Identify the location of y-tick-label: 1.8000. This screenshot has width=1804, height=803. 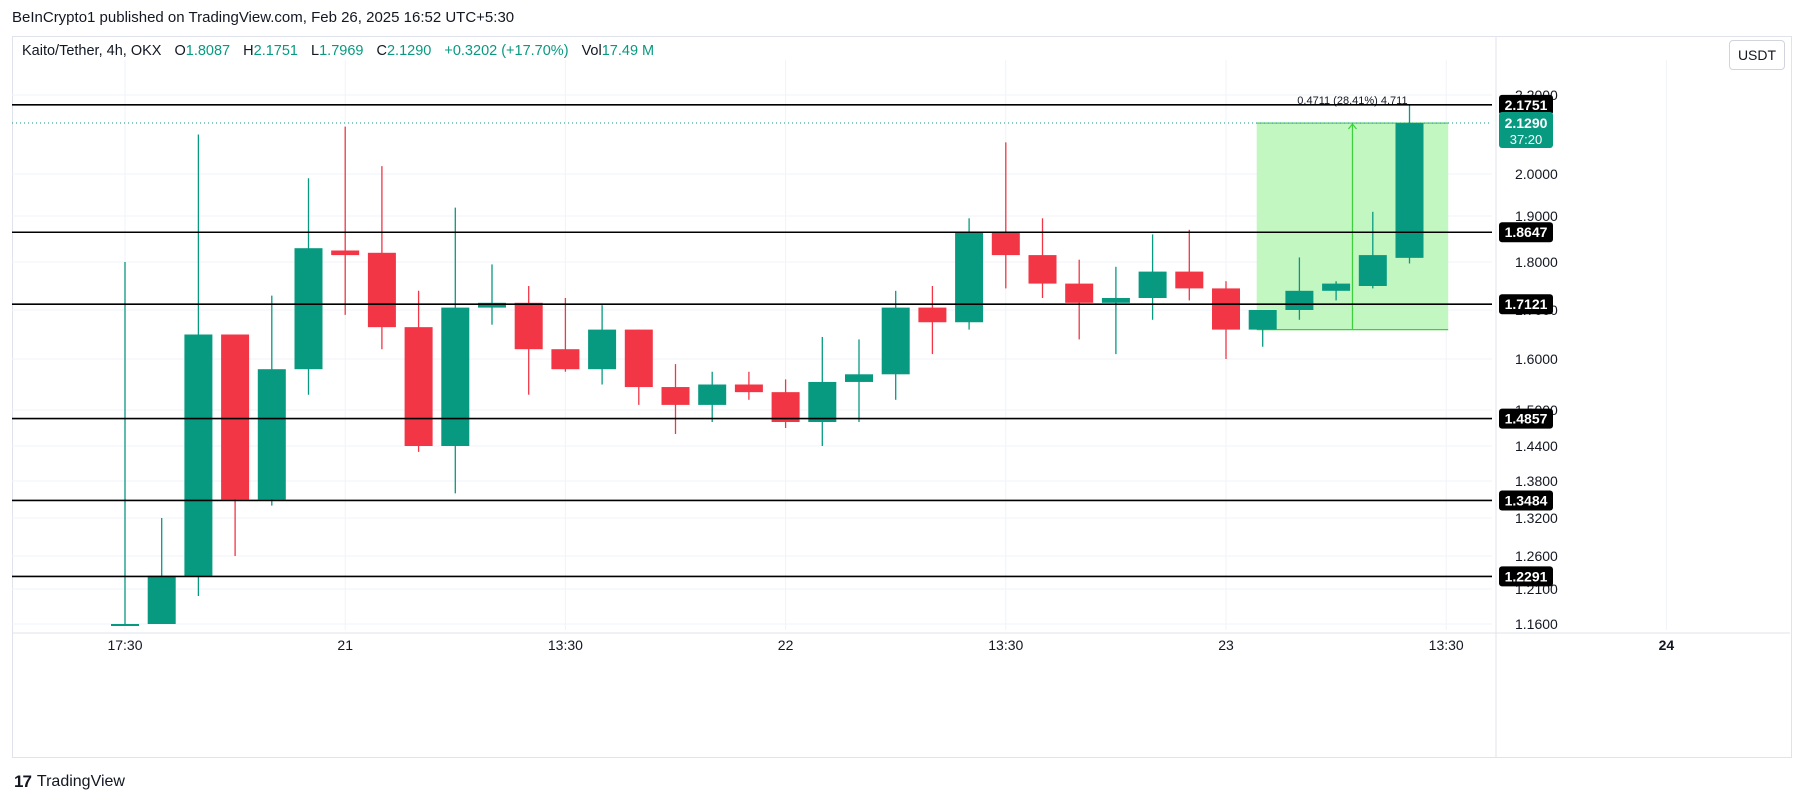
(1536, 262).